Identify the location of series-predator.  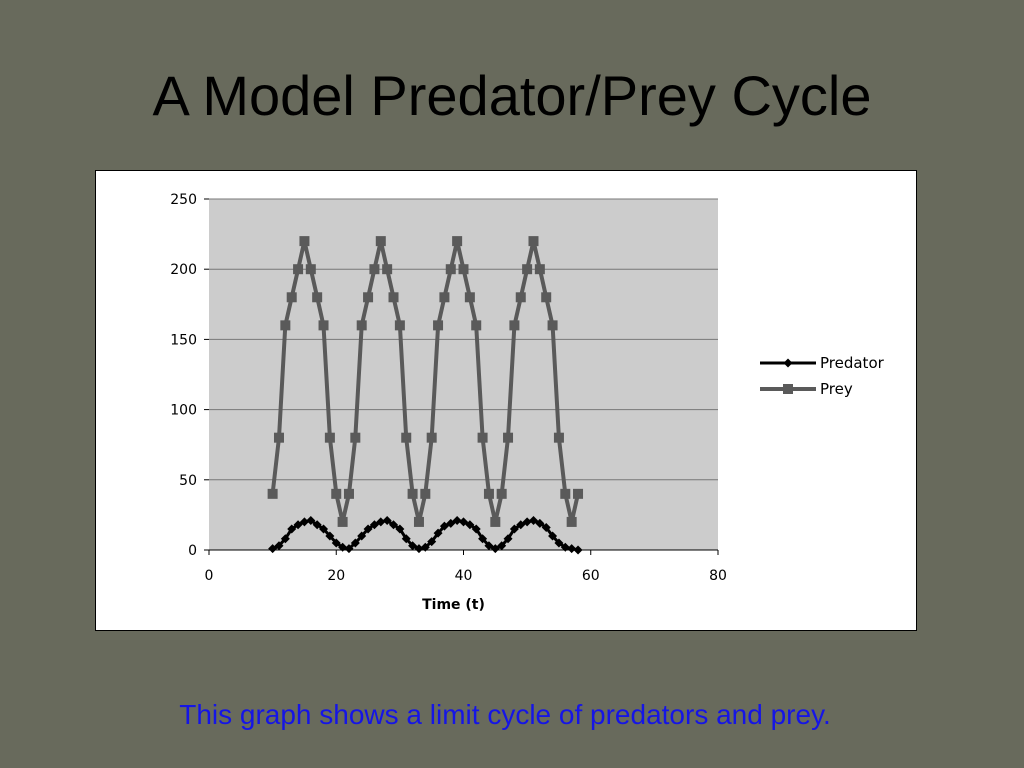
(425, 535).